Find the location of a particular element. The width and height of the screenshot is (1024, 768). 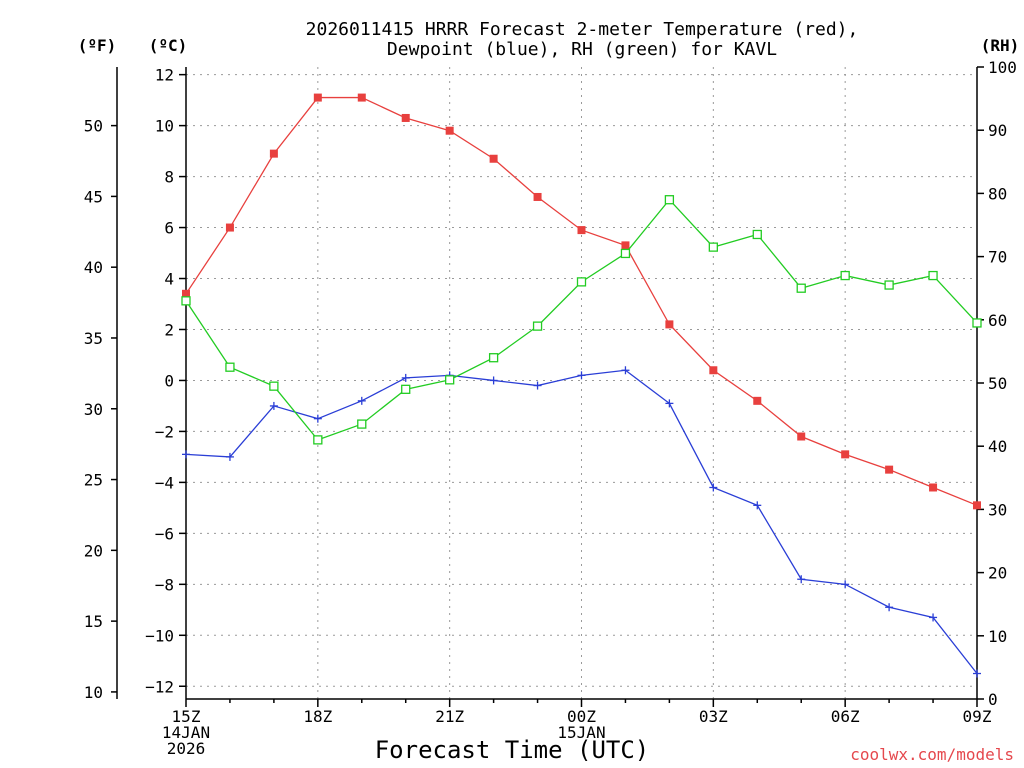

x-tick-label: 18Z is located at coordinates (317, 716).